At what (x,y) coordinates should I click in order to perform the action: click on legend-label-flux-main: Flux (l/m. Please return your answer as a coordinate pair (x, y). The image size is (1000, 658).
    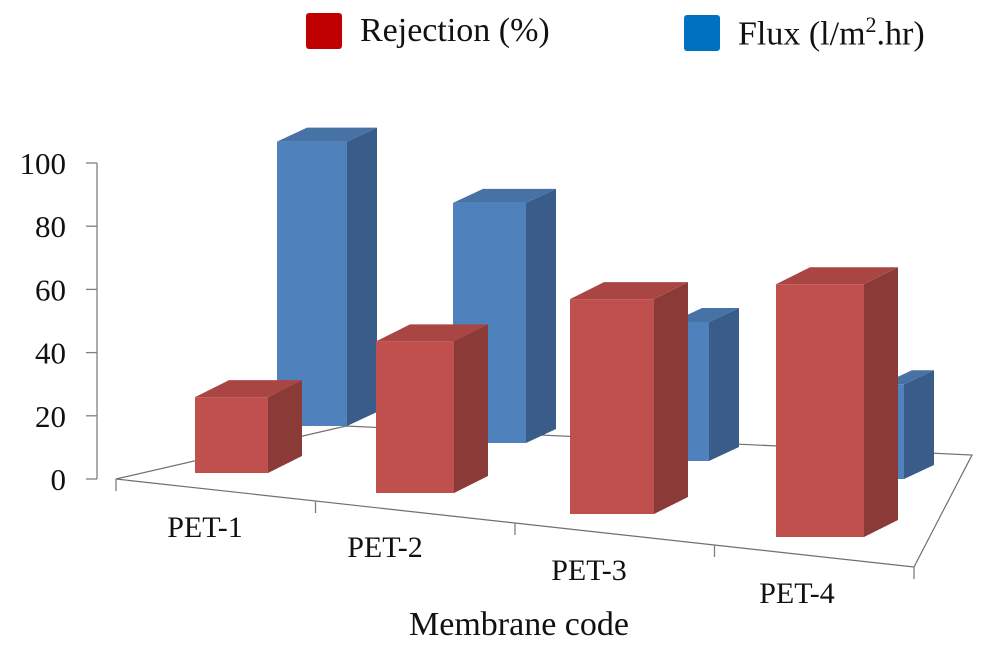
    Looking at the image, I should click on (802, 34).